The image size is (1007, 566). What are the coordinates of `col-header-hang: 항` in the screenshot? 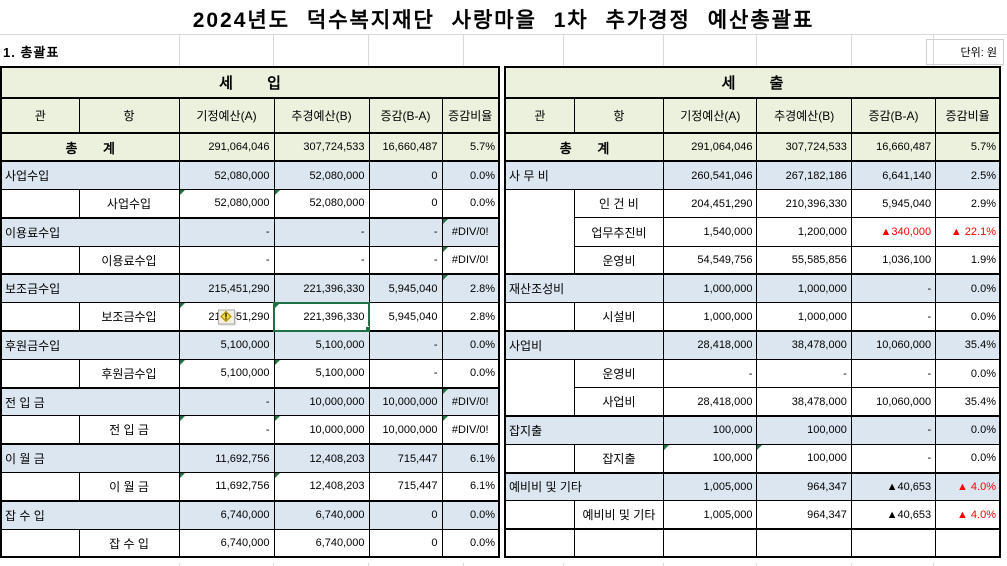 It's located at (129, 115).